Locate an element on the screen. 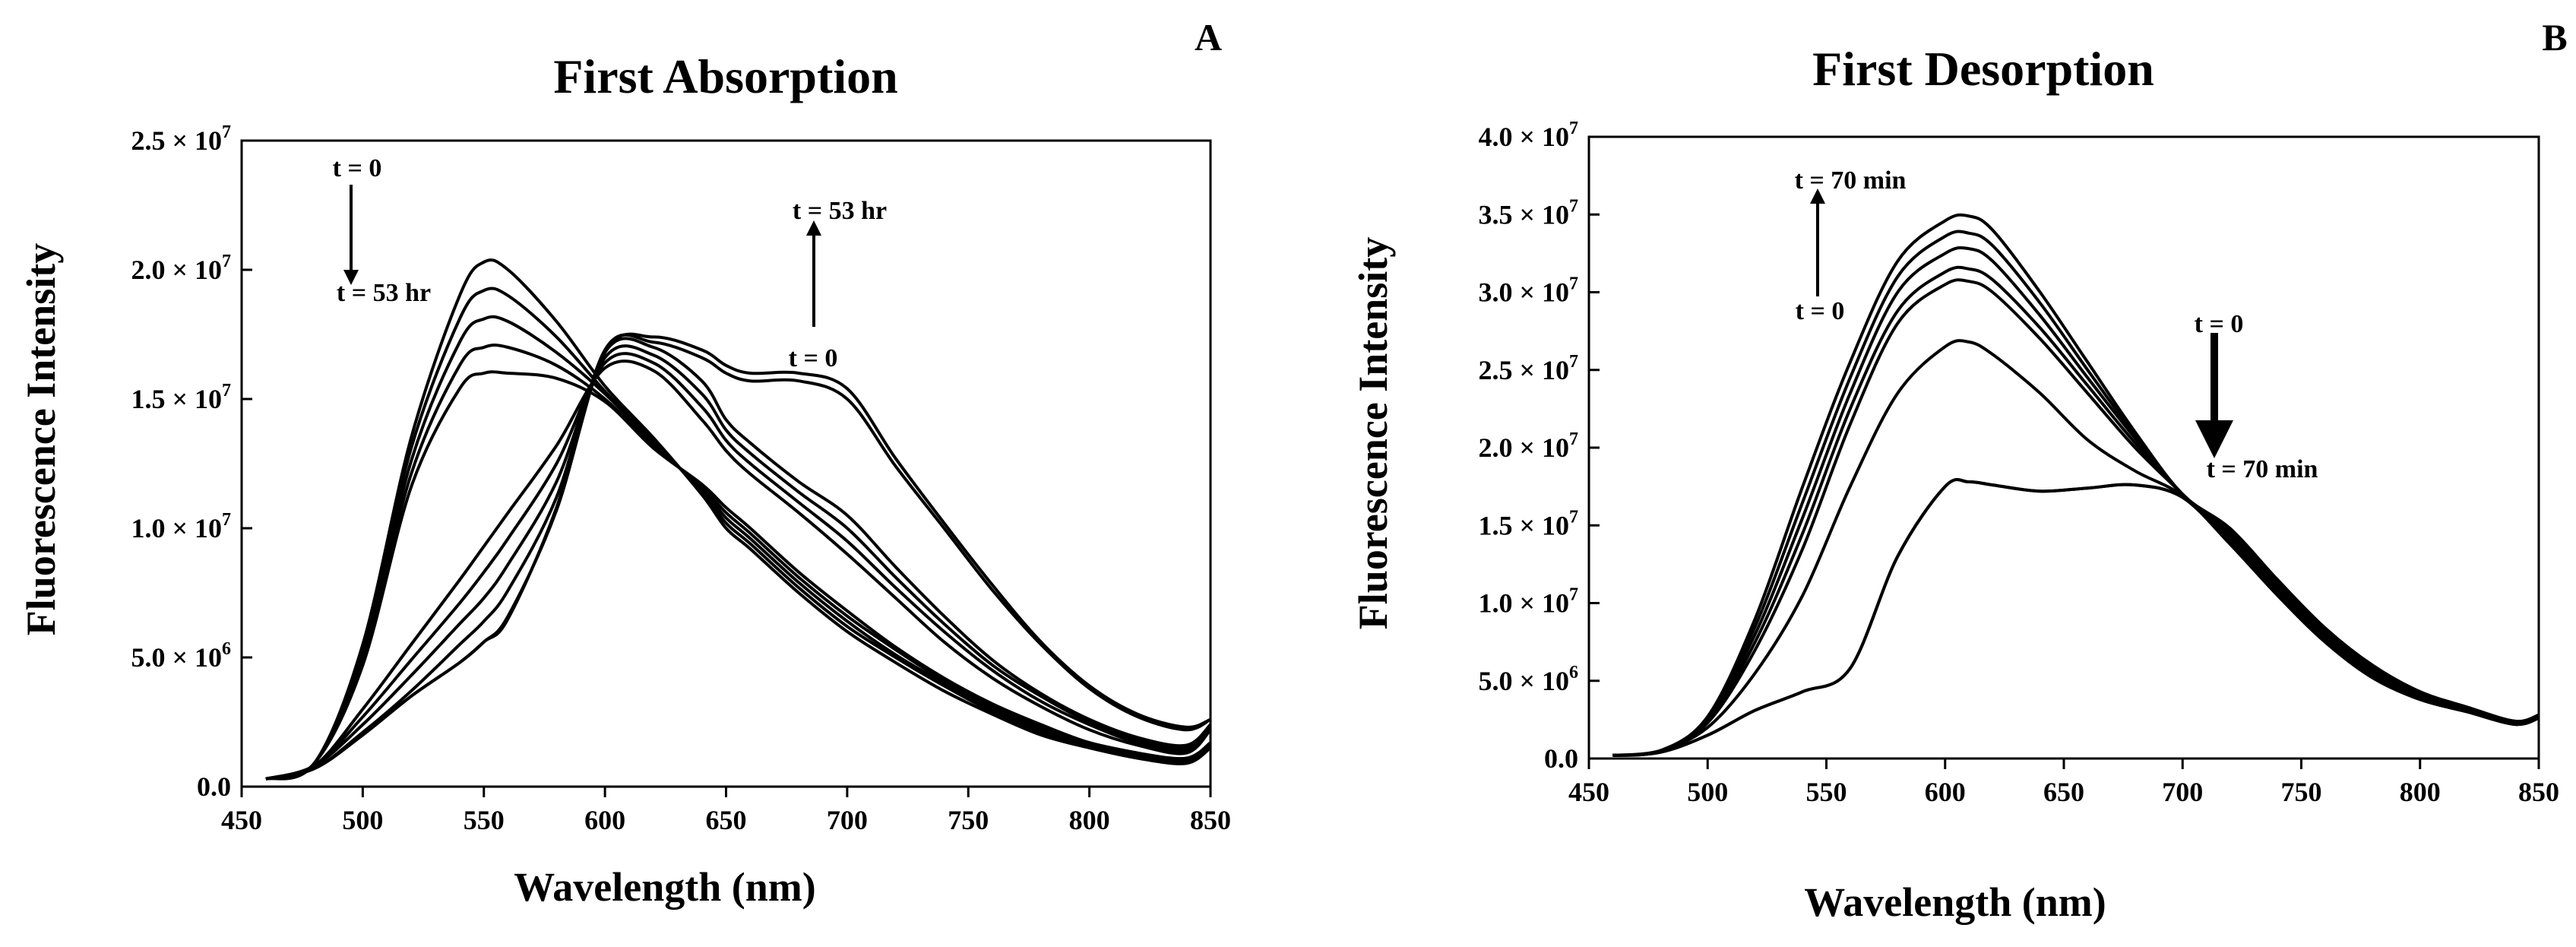  panel-a-x-tick-label: 700 is located at coordinates (847, 820).